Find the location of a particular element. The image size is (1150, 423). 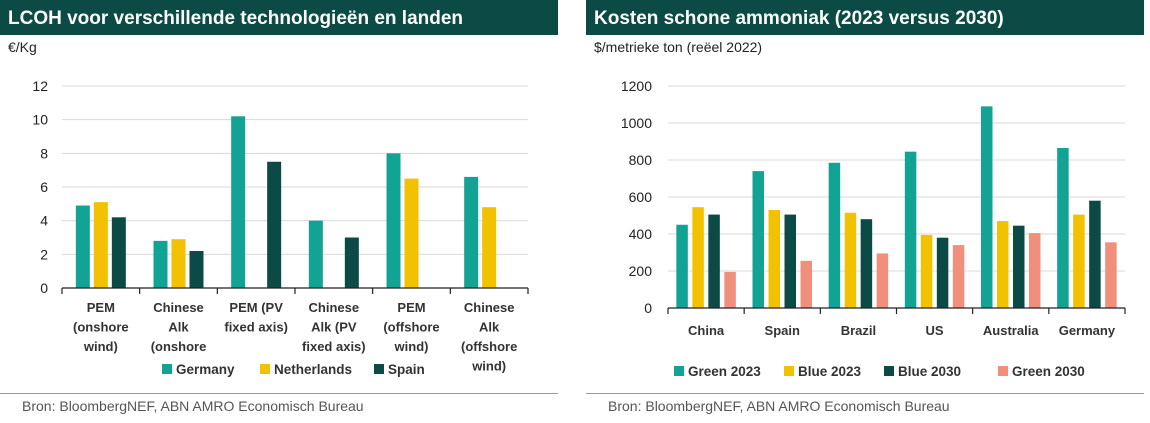

x-category-label: PEM (PV is located at coordinates (256, 307).